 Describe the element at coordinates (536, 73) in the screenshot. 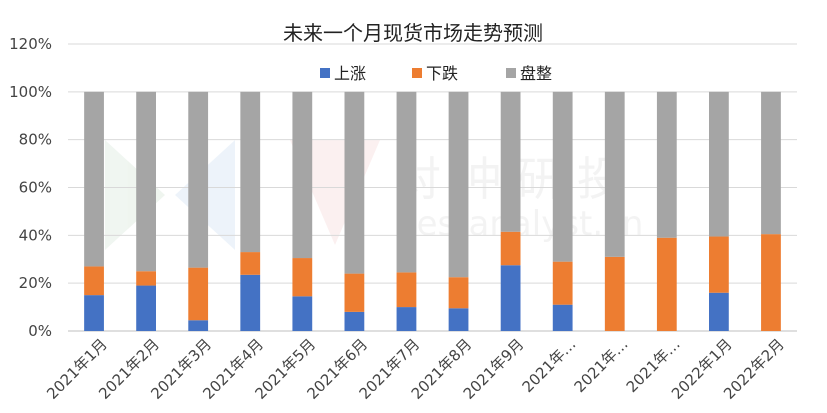

I see `legend-label: 盘整` at that location.